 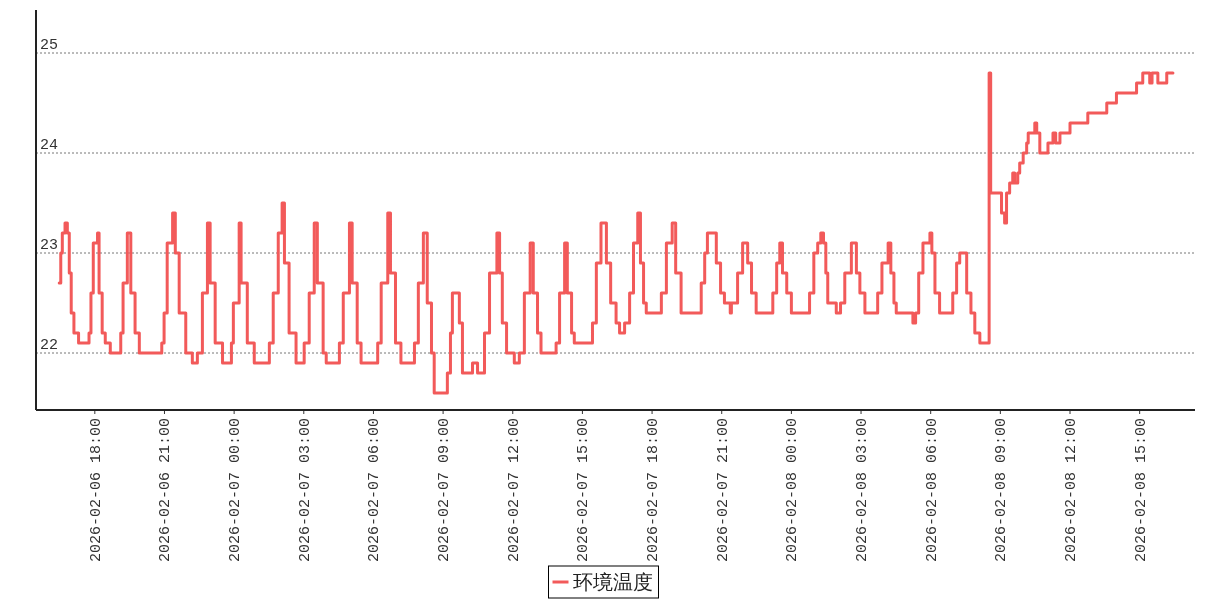 I want to click on x-tick-label: 2026-02-07 06:00, so click(x=375, y=490).